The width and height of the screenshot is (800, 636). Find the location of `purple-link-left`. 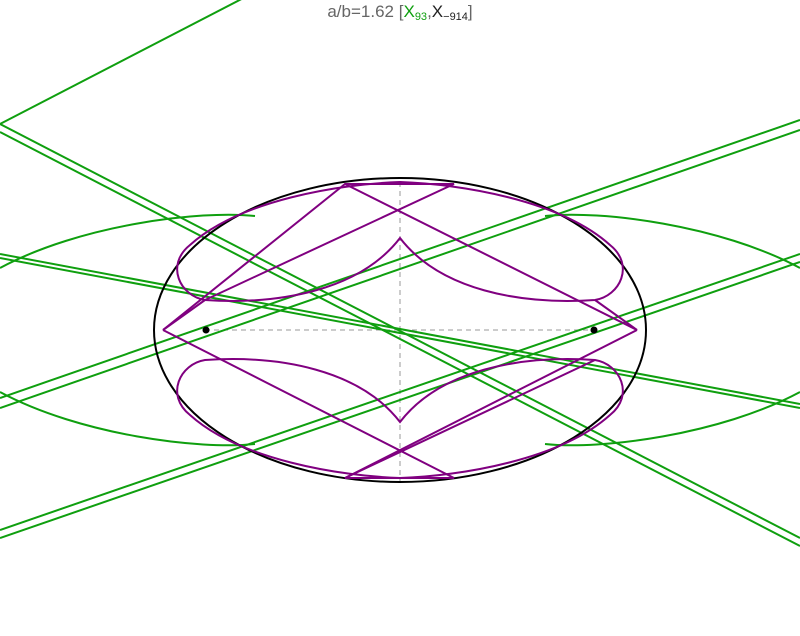

purple-link-left is located at coordinates (184, 315).